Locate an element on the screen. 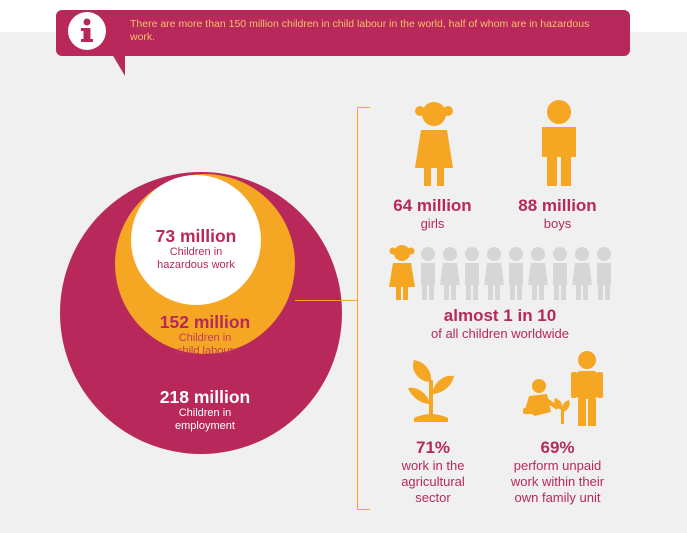 The height and width of the screenshot is (533, 687). stats-bracket is located at coordinates (363, 308).